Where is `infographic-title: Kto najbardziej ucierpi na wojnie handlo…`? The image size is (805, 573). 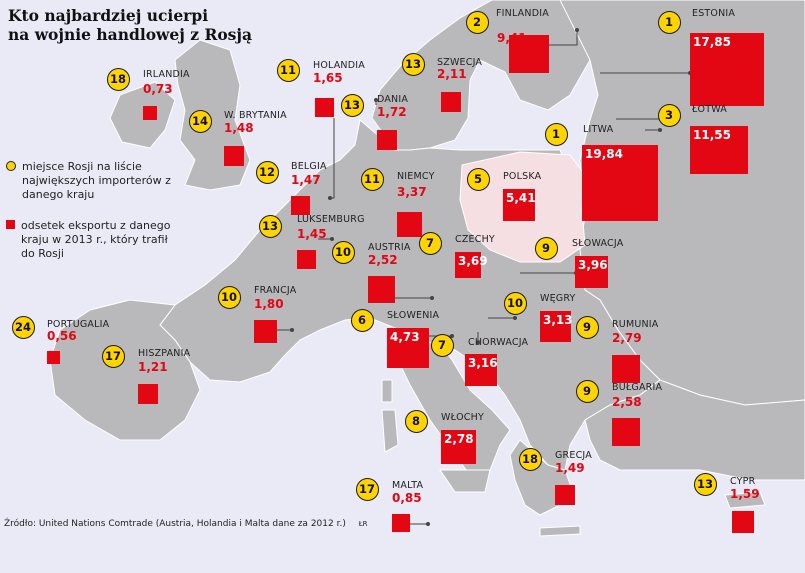 infographic-title: Kto najbardziej ucierpi na wojnie handlo… is located at coordinates (130, 25).